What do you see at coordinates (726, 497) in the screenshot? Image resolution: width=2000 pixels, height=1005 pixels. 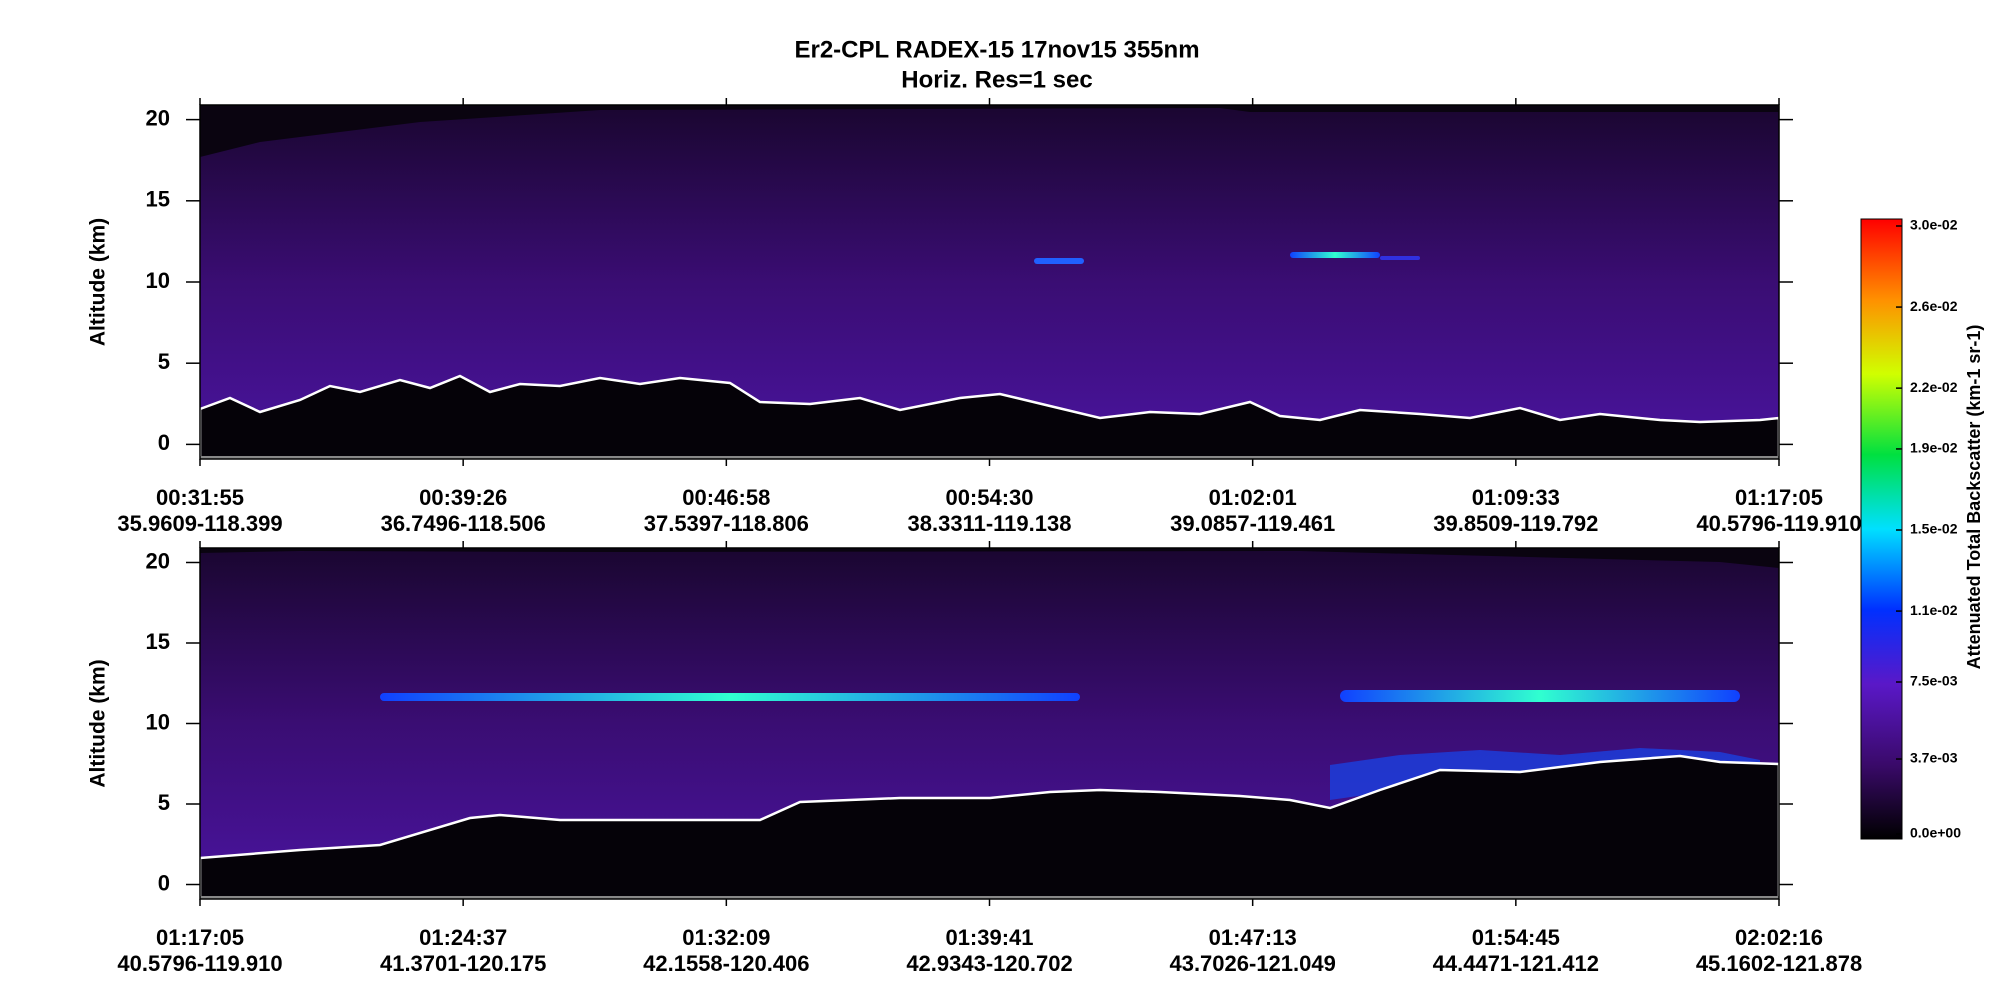 I see `x-tick-time: 00:46:58` at bounding box center [726, 497].